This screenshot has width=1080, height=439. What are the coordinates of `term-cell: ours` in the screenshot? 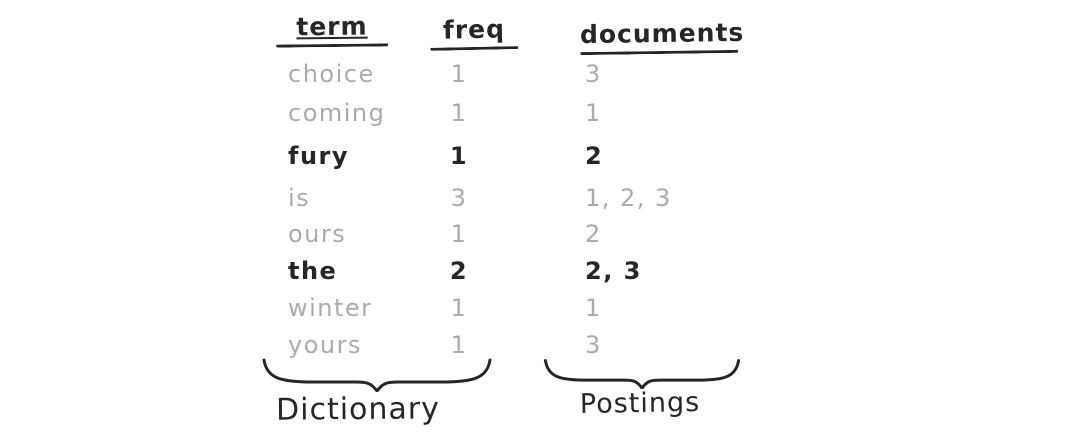 It's located at (317, 234).